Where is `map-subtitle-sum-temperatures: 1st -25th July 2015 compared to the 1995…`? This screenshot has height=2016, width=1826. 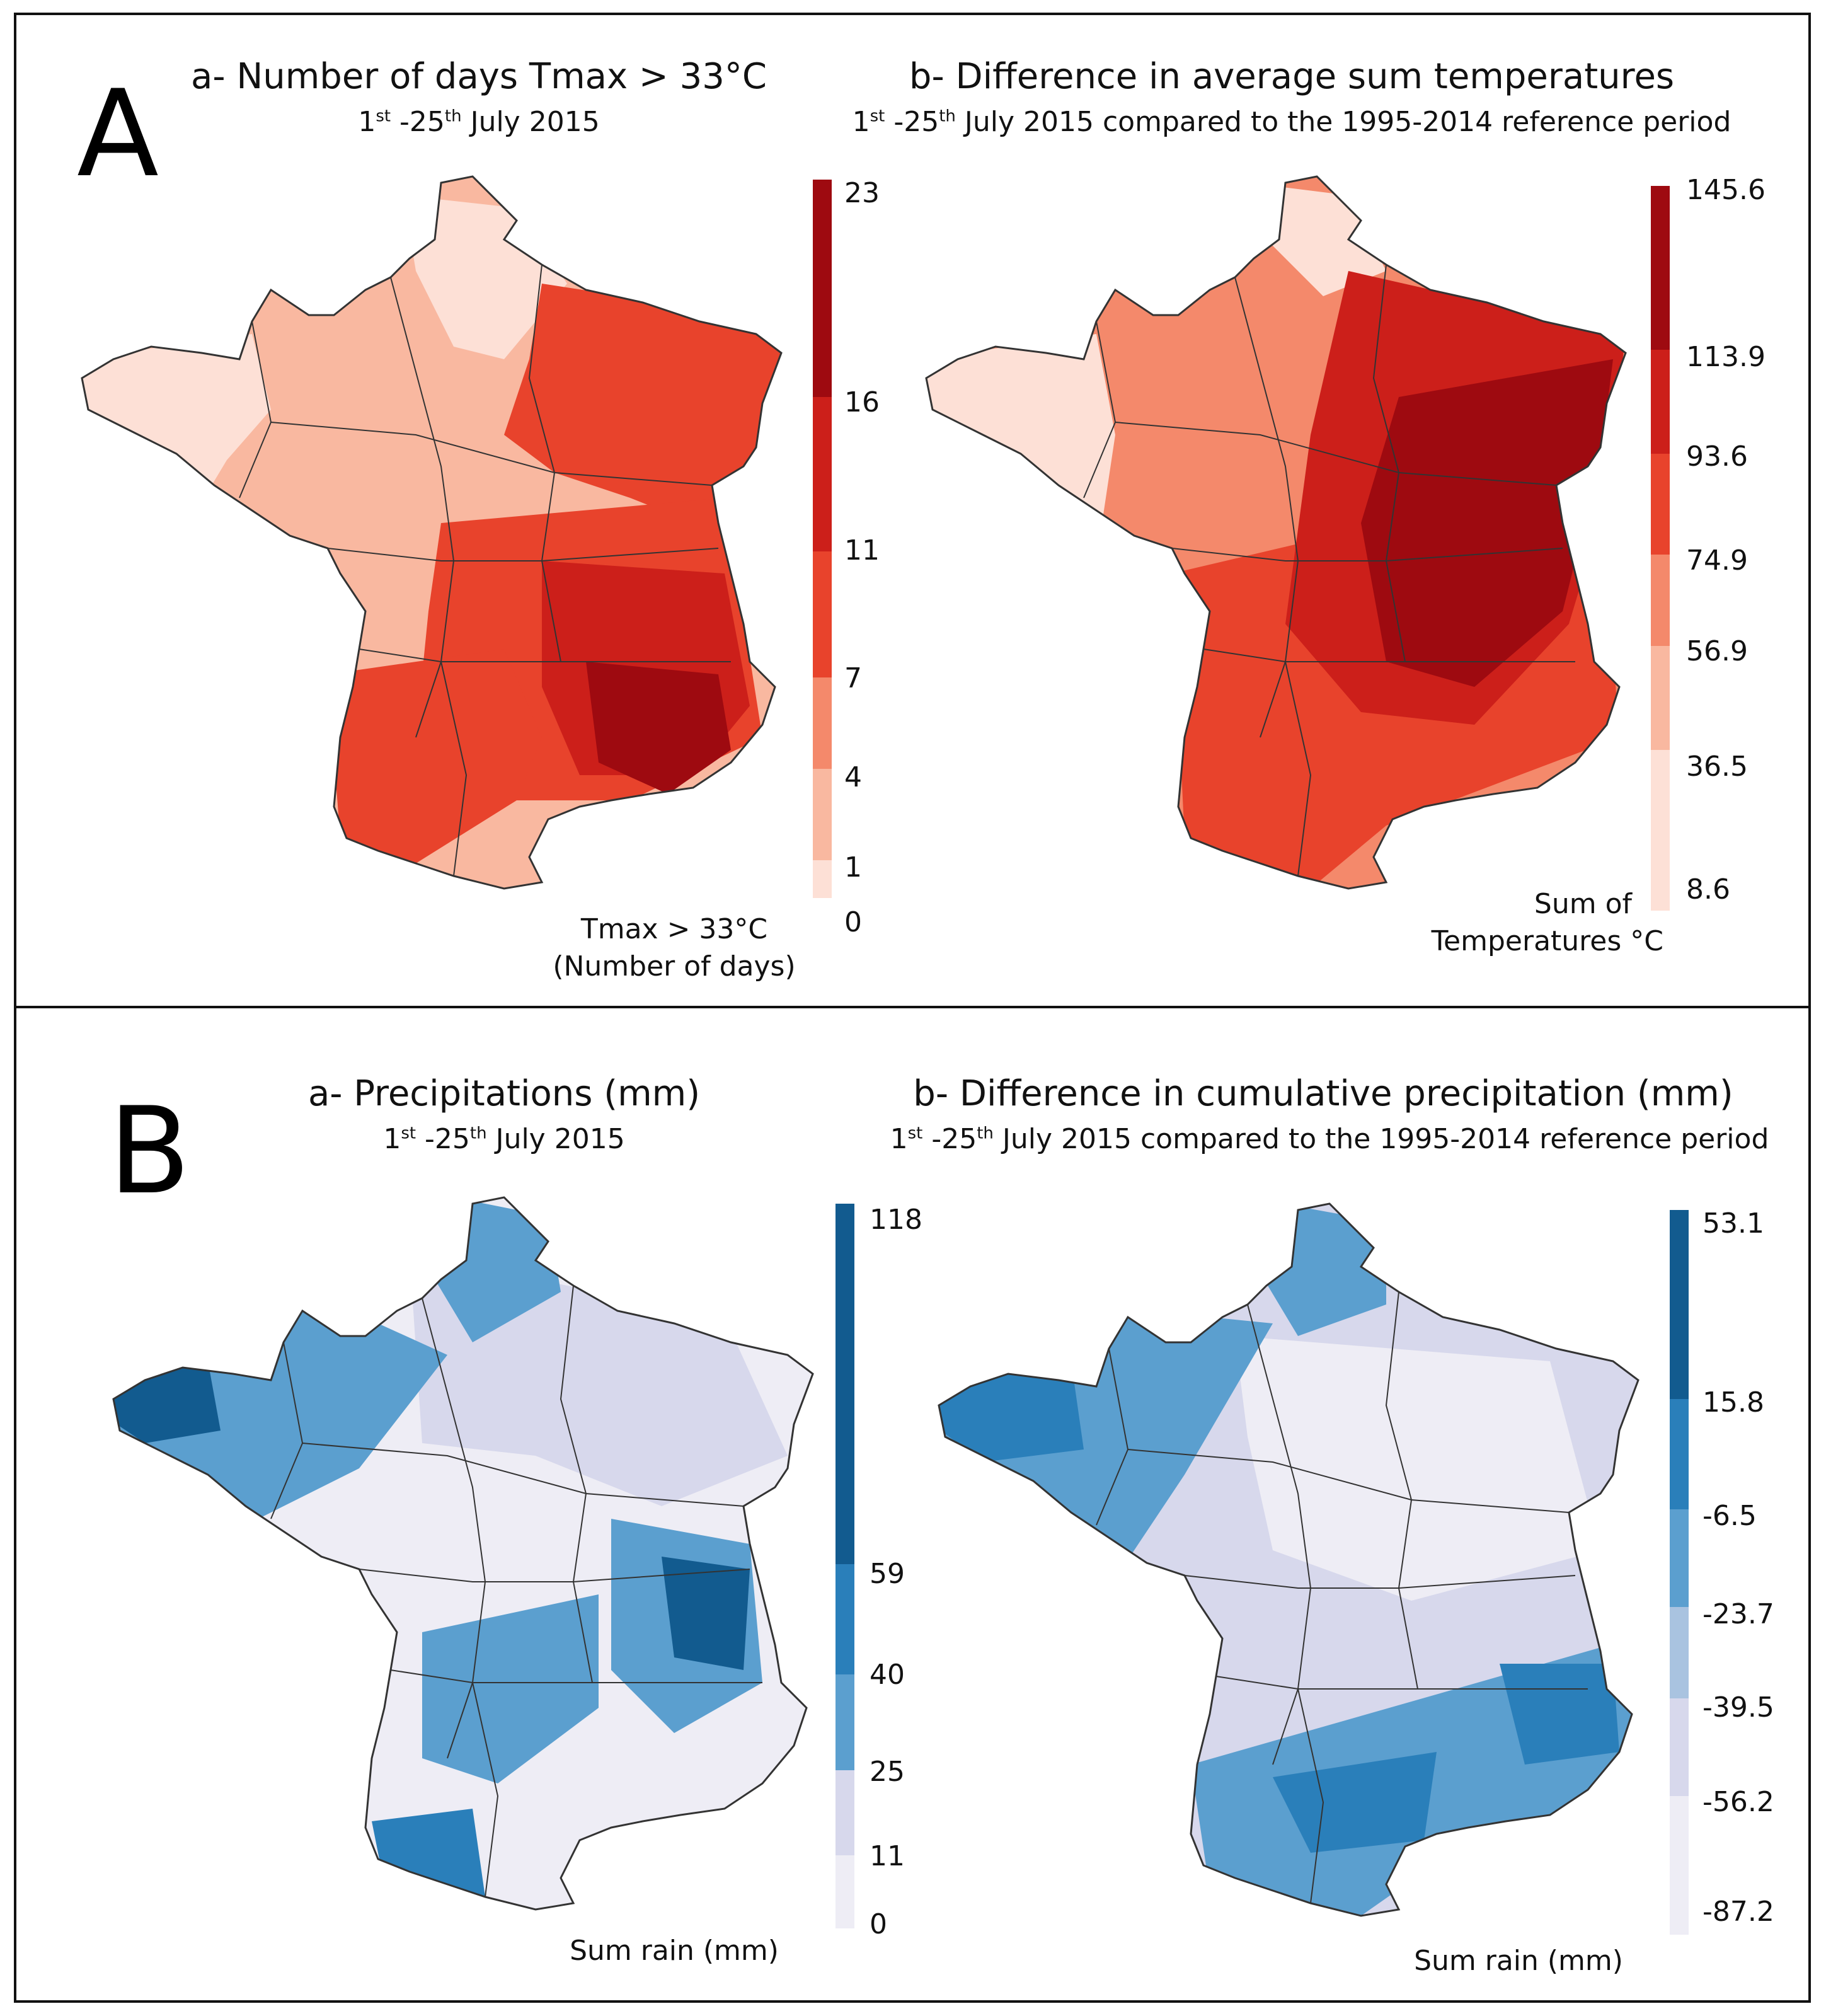
map-subtitle-sum-temperatures: 1st -25th July 2015 compared to the 1995… is located at coordinates (1291, 122).